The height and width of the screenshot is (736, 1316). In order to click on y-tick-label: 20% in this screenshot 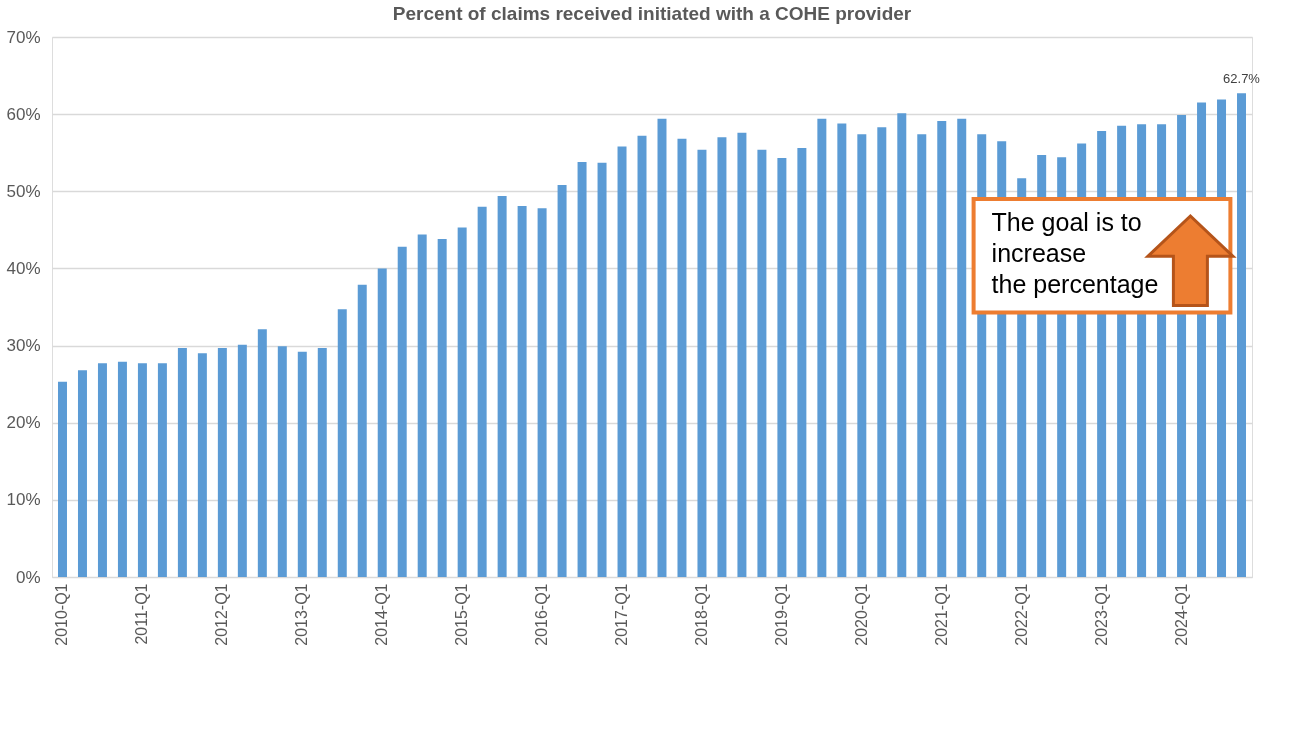, I will do `click(23, 423)`.